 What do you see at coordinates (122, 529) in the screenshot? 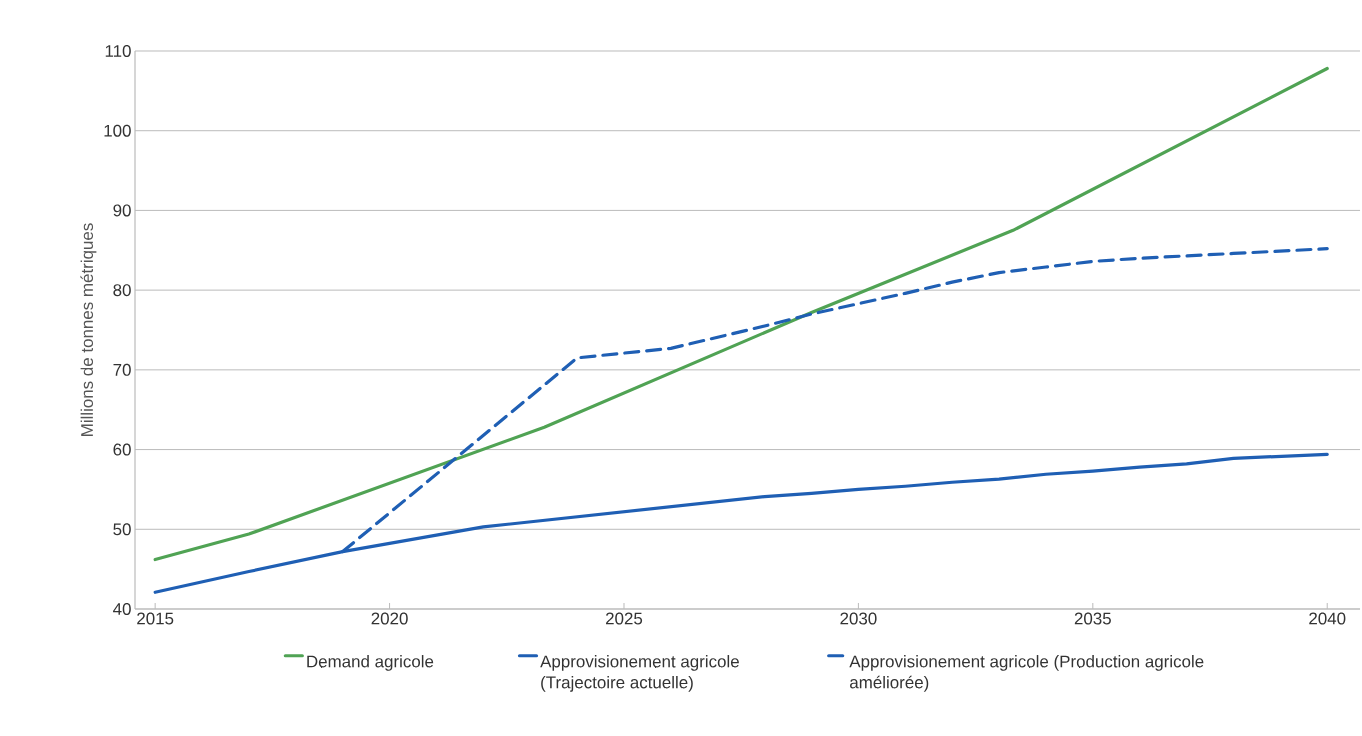
I see `y-tick-label: 50` at bounding box center [122, 529].